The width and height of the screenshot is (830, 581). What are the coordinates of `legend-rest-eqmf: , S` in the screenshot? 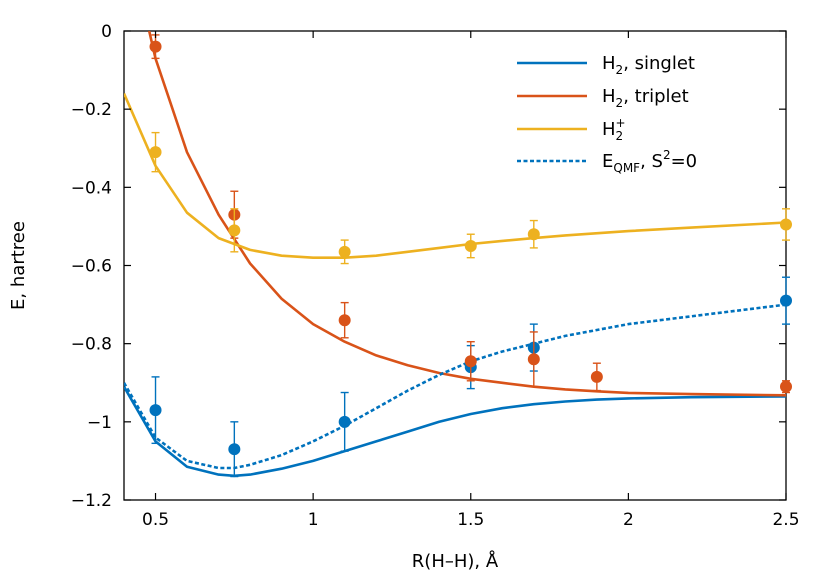 It's located at (651, 161).